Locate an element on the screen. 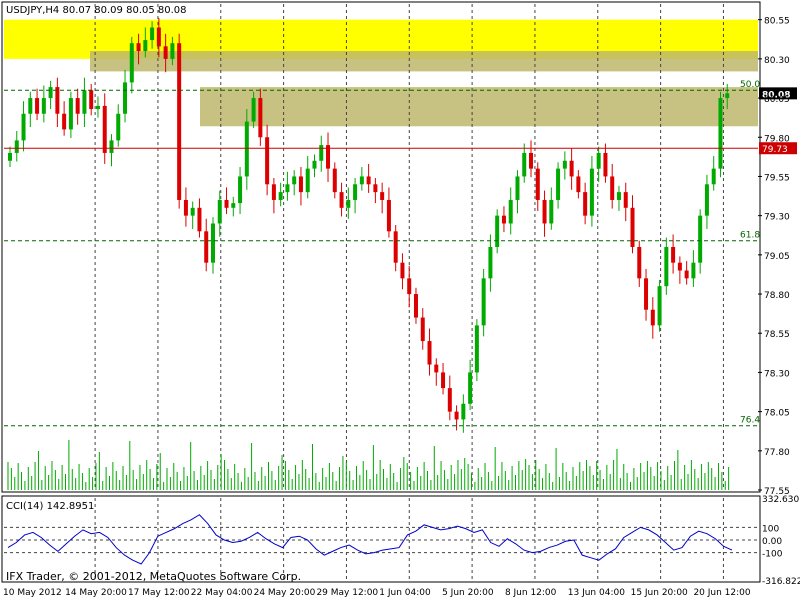  y-tick-label: 80.30 is located at coordinates (777, 61).